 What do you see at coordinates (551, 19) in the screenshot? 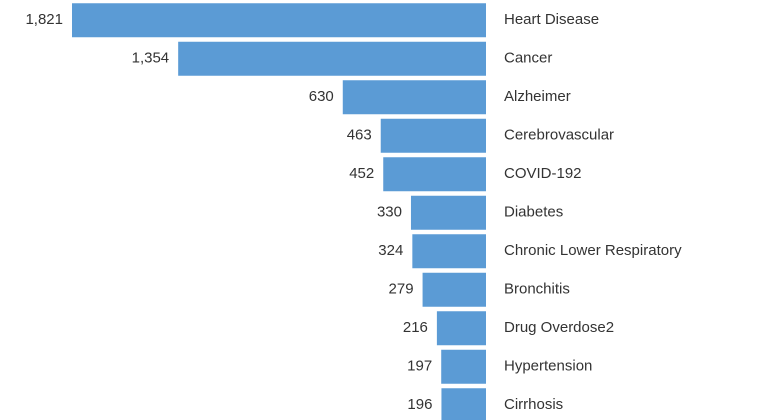
I see `category-label: Heart Disease` at bounding box center [551, 19].